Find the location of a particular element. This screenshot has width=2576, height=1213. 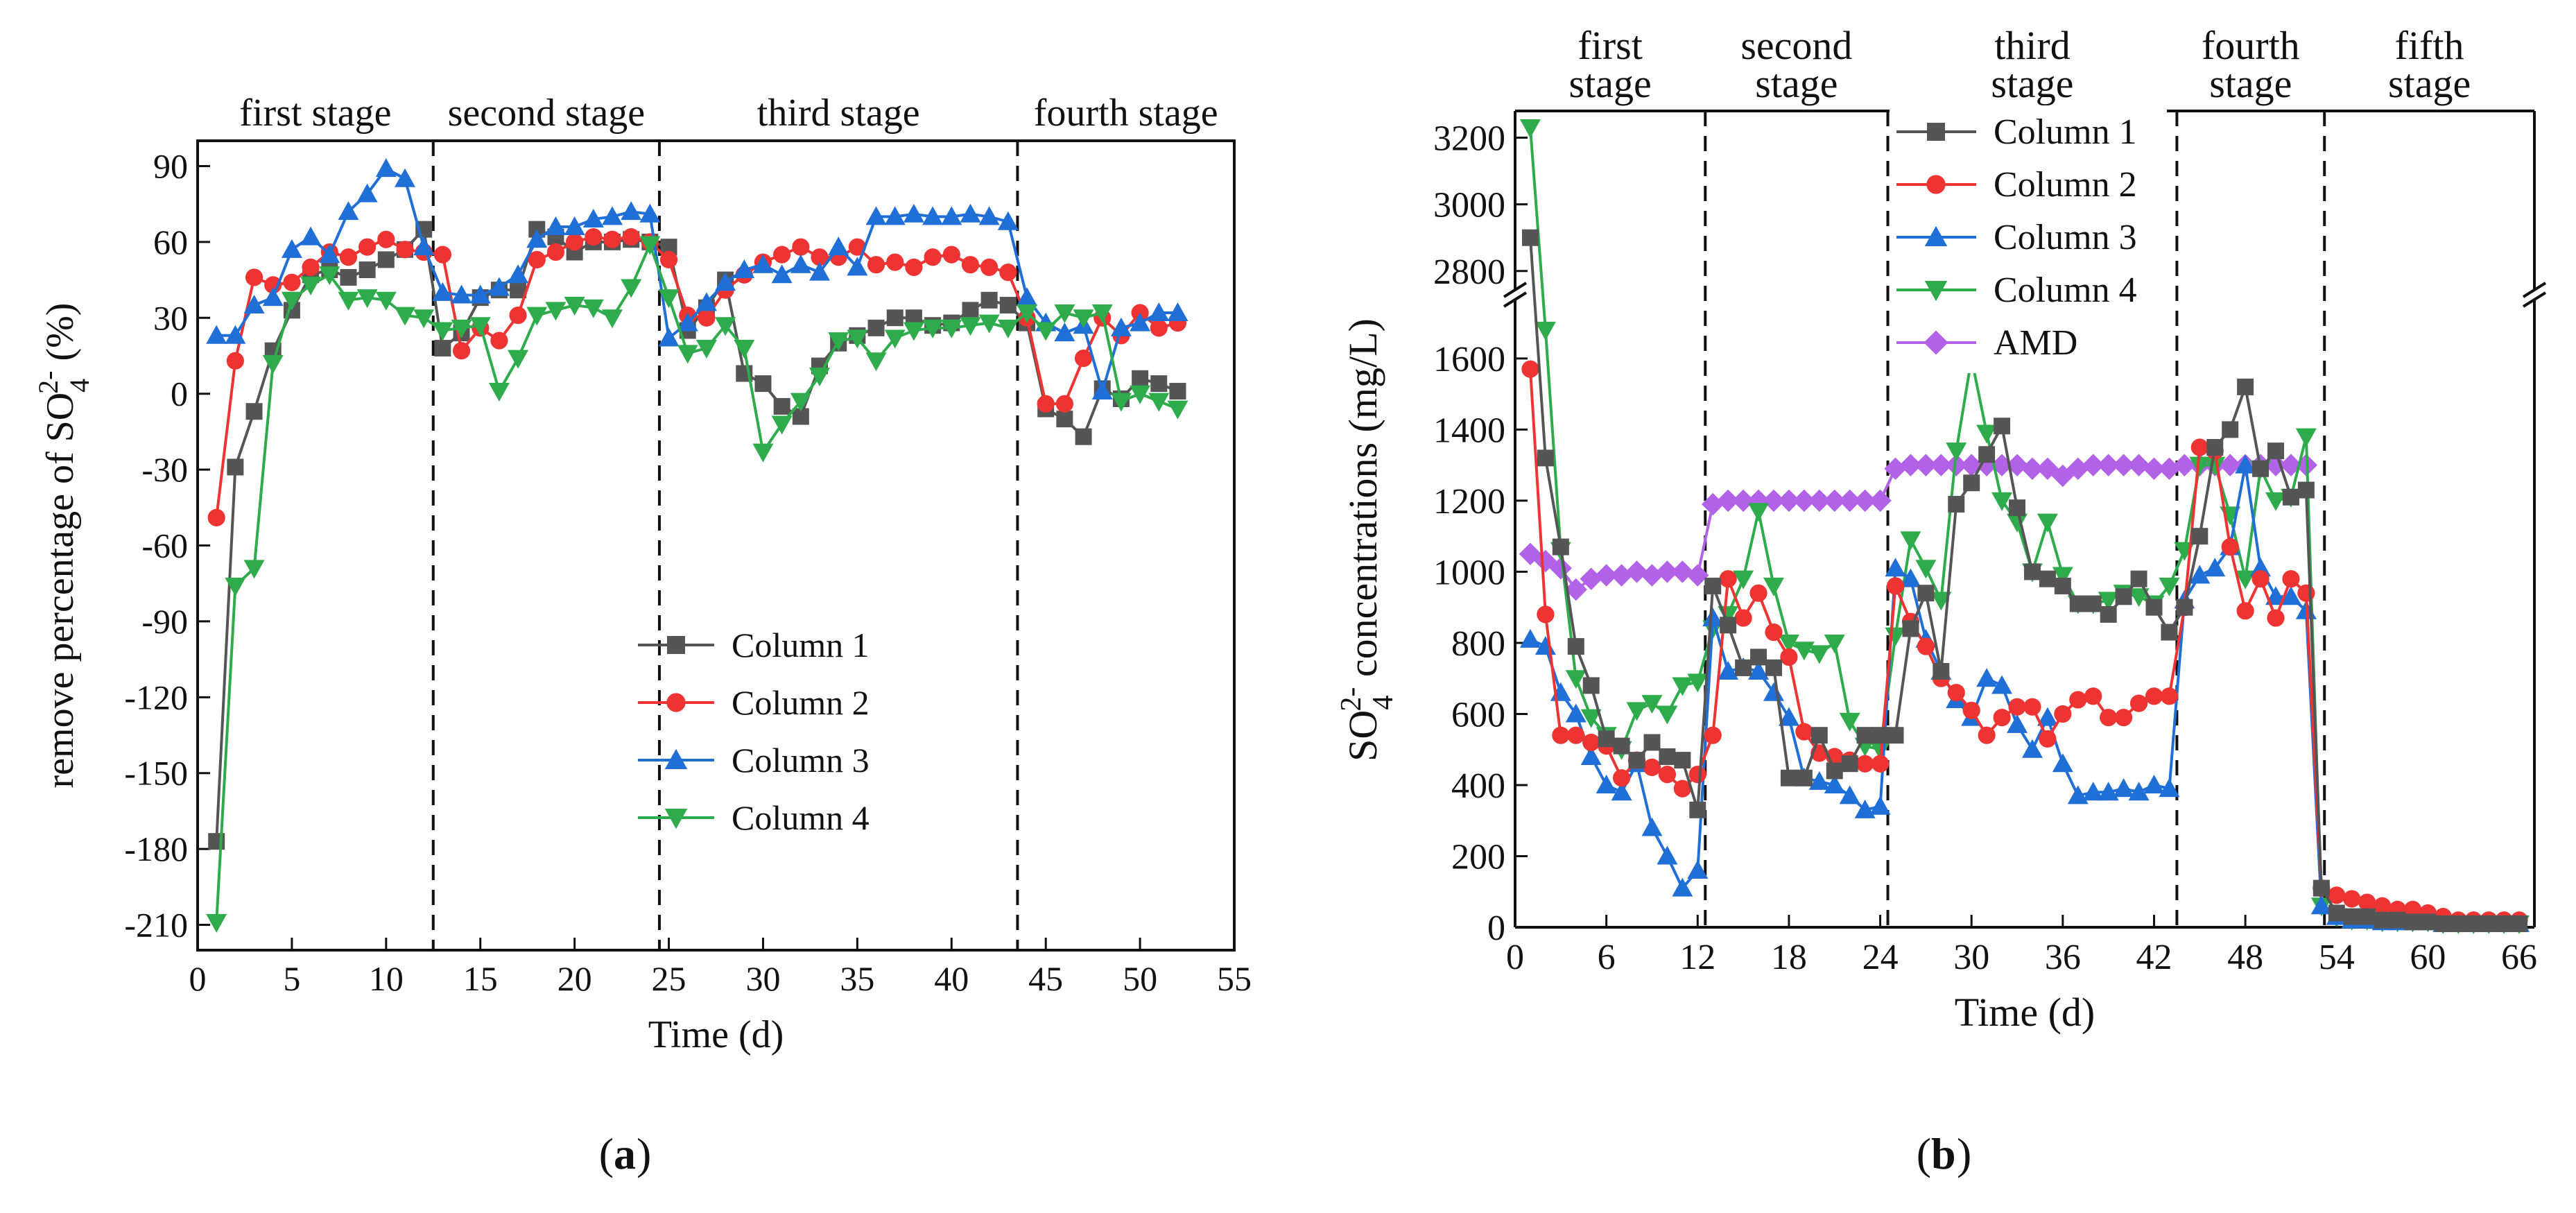

x-tick-label-a: 40 is located at coordinates (951, 978).